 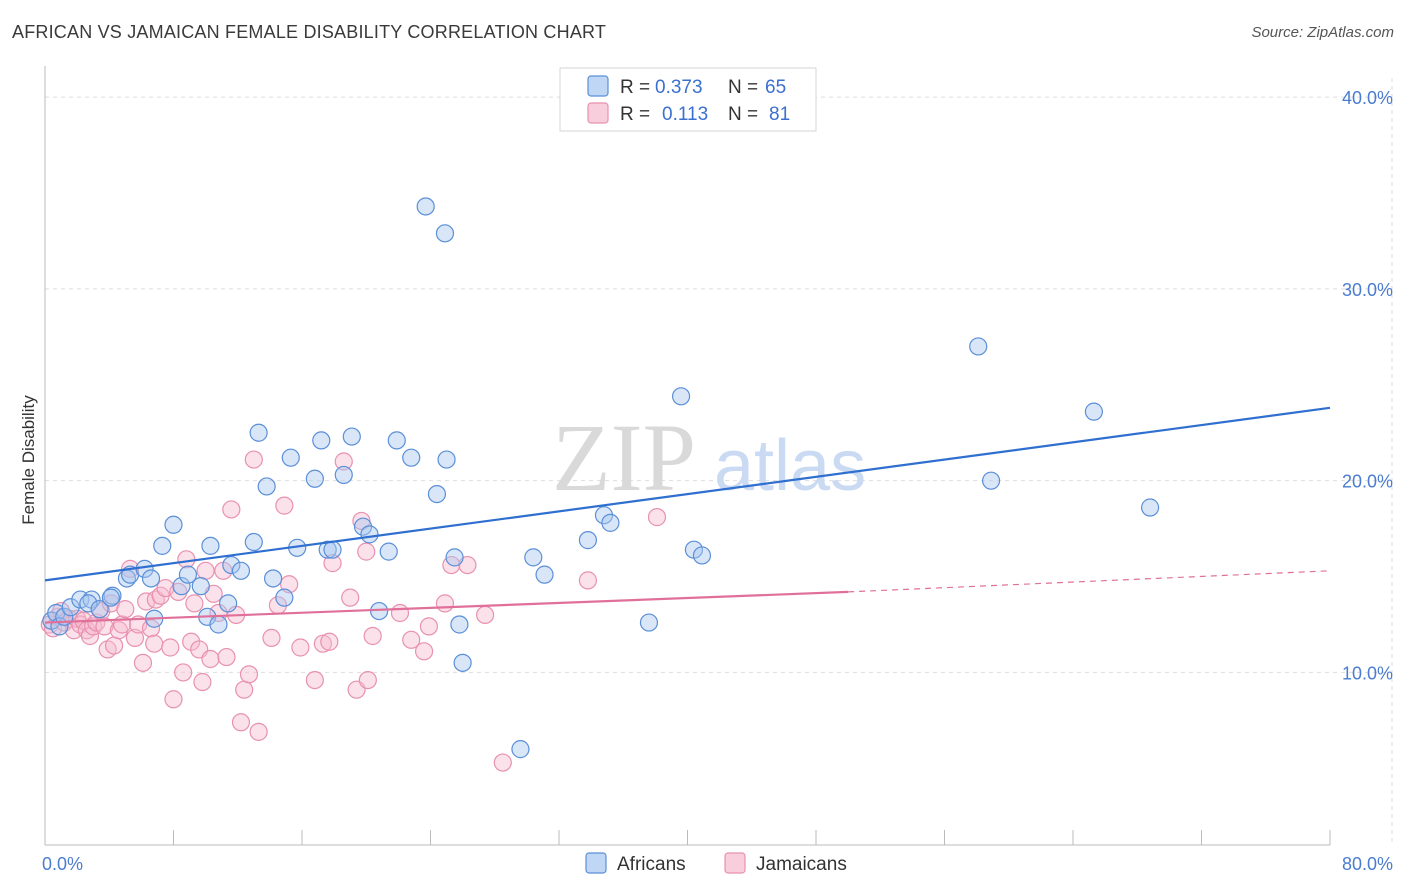 I want to click on y-tick-label-2: 30.0%, so click(x=1367, y=290).